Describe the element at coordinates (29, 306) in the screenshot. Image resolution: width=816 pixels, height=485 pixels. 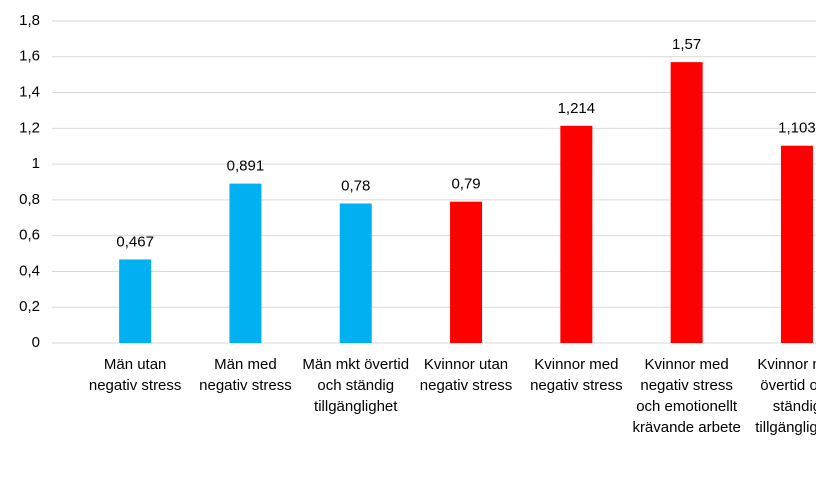
I see `y-tick-label: 0,2` at that location.